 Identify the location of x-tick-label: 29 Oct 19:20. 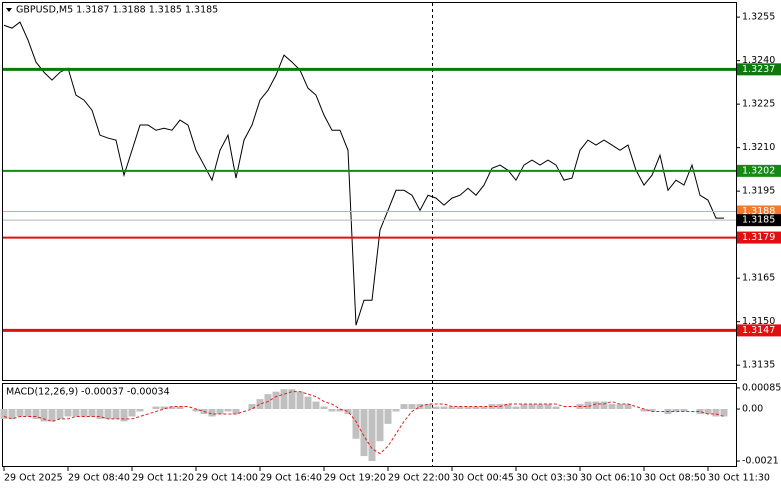
(355, 478).